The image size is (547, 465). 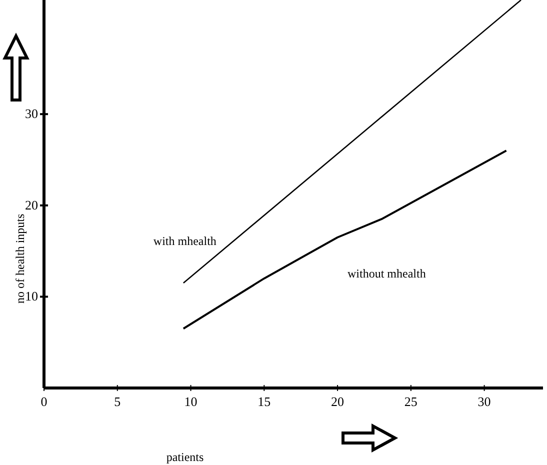 I want to click on y-tick-label: 10, so click(x=31, y=296).